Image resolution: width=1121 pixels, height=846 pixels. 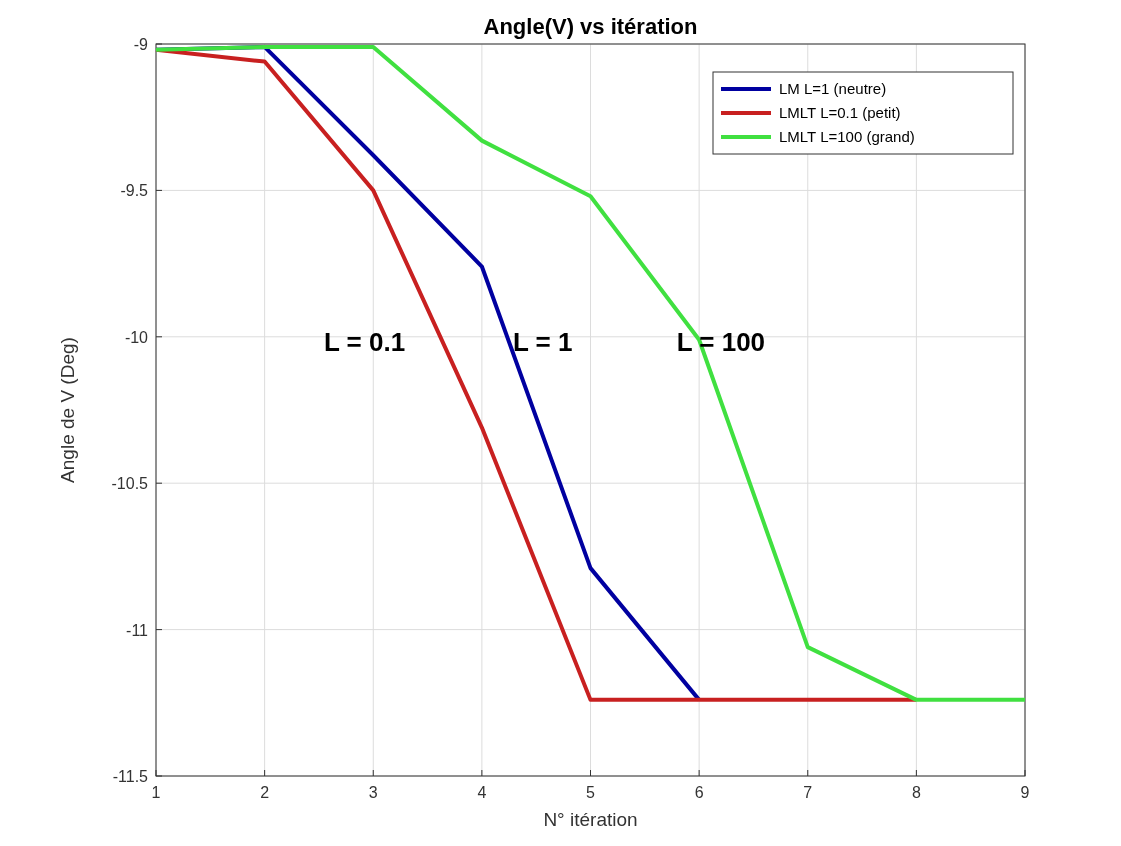 What do you see at coordinates (721, 342) in the screenshot?
I see `annotation: L = 100` at bounding box center [721, 342].